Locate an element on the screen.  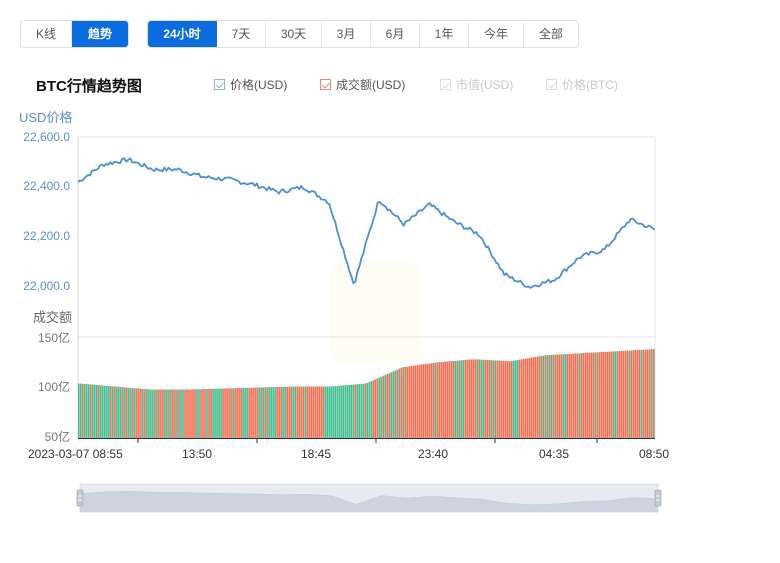
legend-volume-usd: 成交额(USD) is located at coordinates (362, 84).